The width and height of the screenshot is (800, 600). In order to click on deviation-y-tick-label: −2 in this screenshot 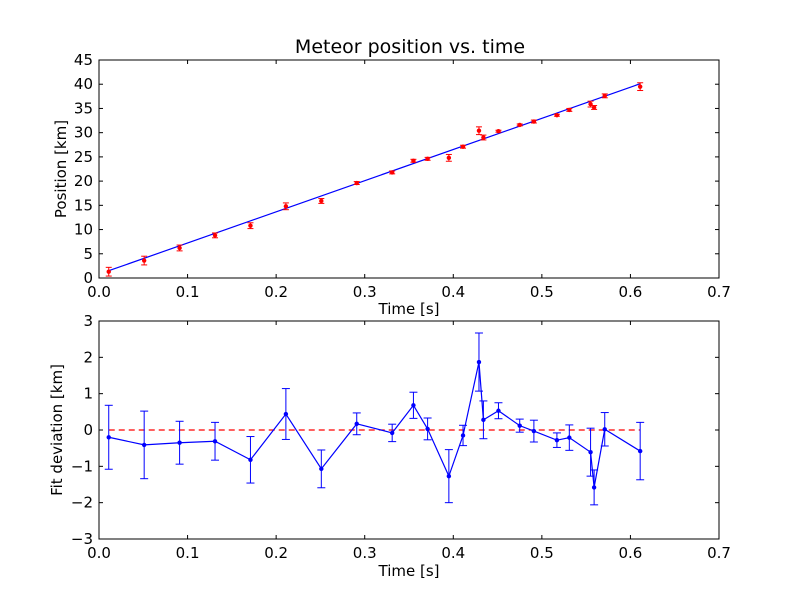, I will do `click(82, 503)`.